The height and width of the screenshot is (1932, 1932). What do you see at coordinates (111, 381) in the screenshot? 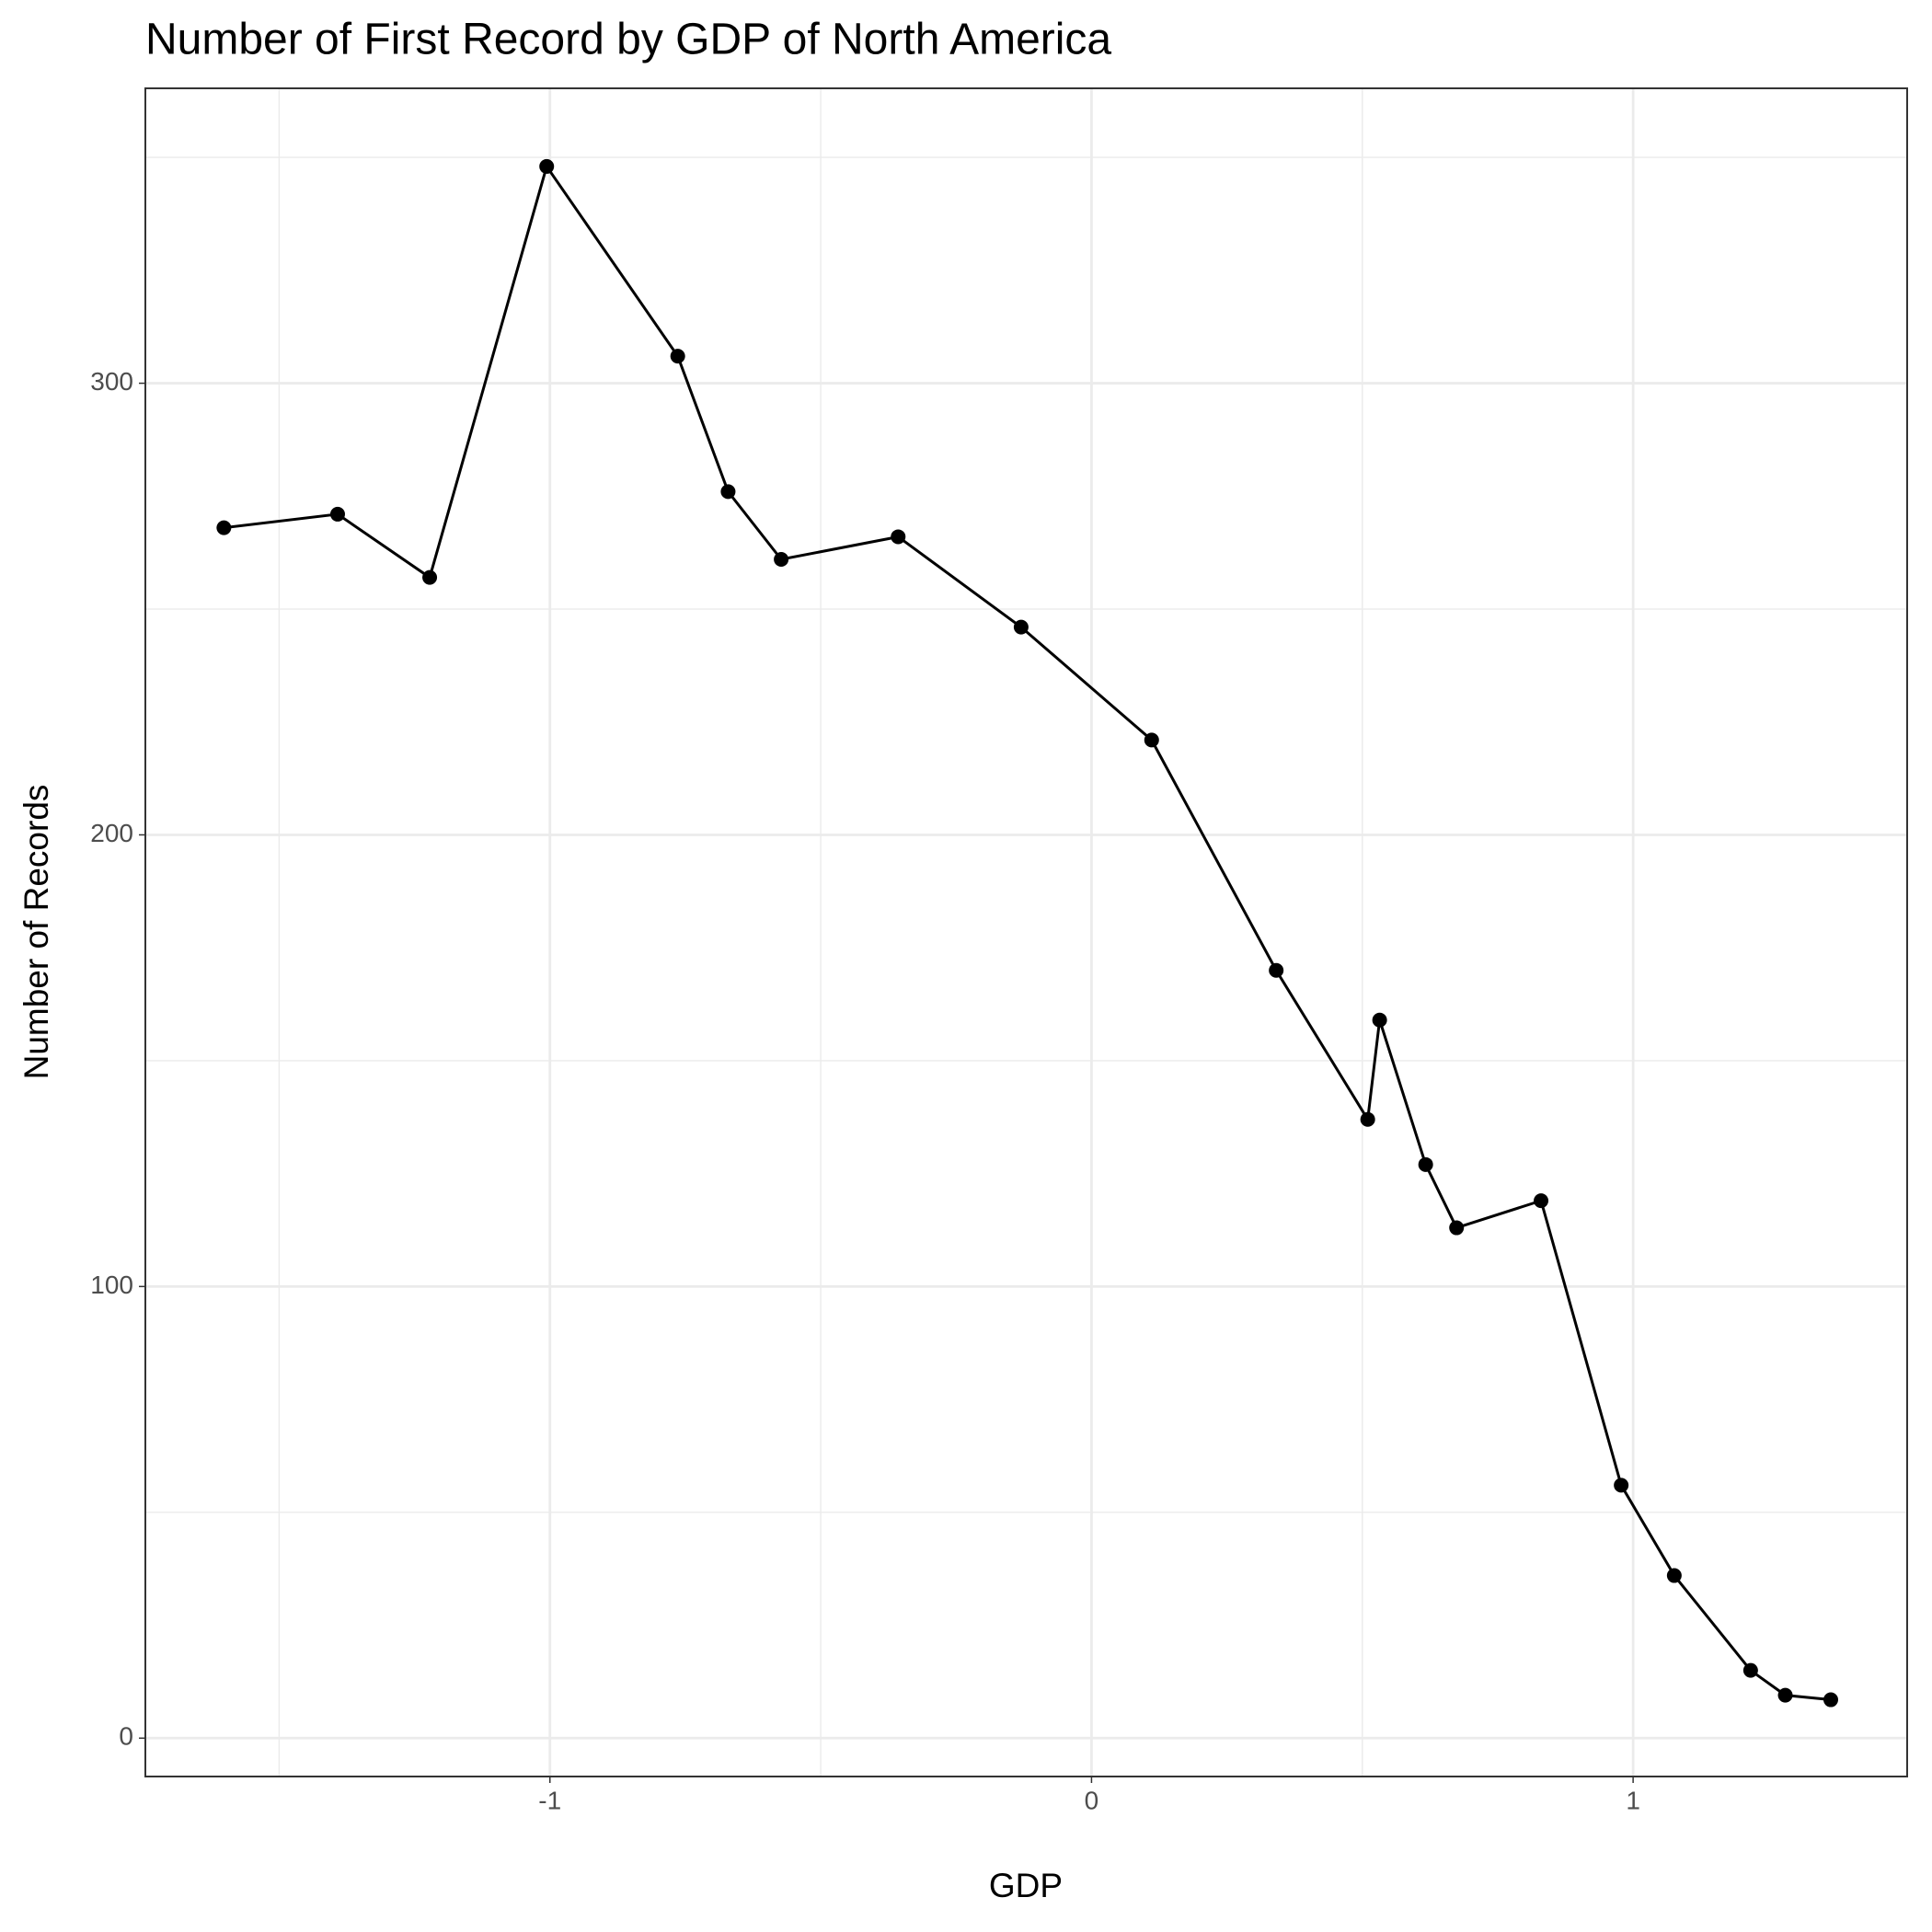
I see `y-tick-label: 300` at bounding box center [111, 381].